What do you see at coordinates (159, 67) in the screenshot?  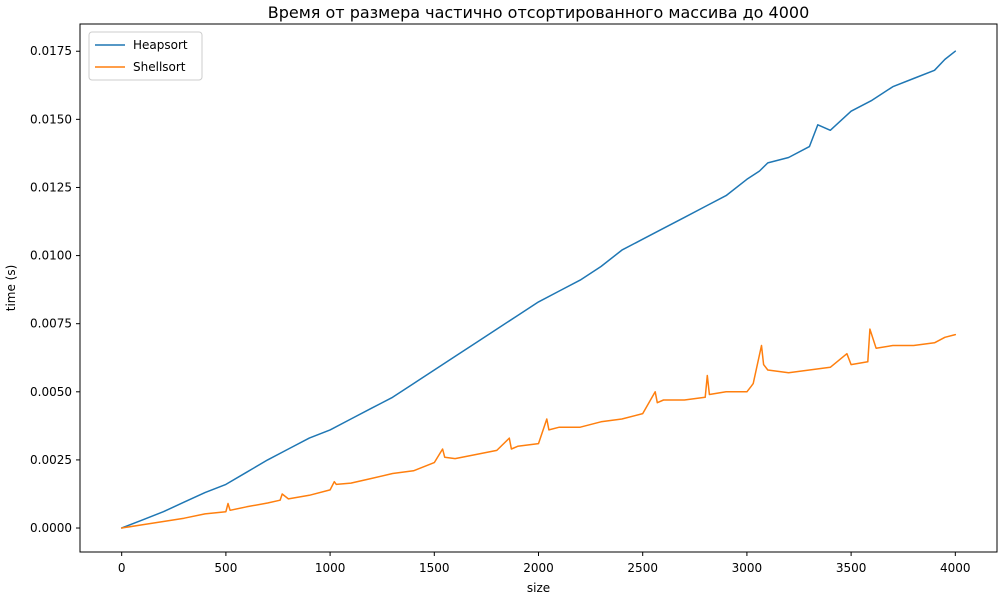 I see `legend-label-shellsort: Shellsort` at bounding box center [159, 67].